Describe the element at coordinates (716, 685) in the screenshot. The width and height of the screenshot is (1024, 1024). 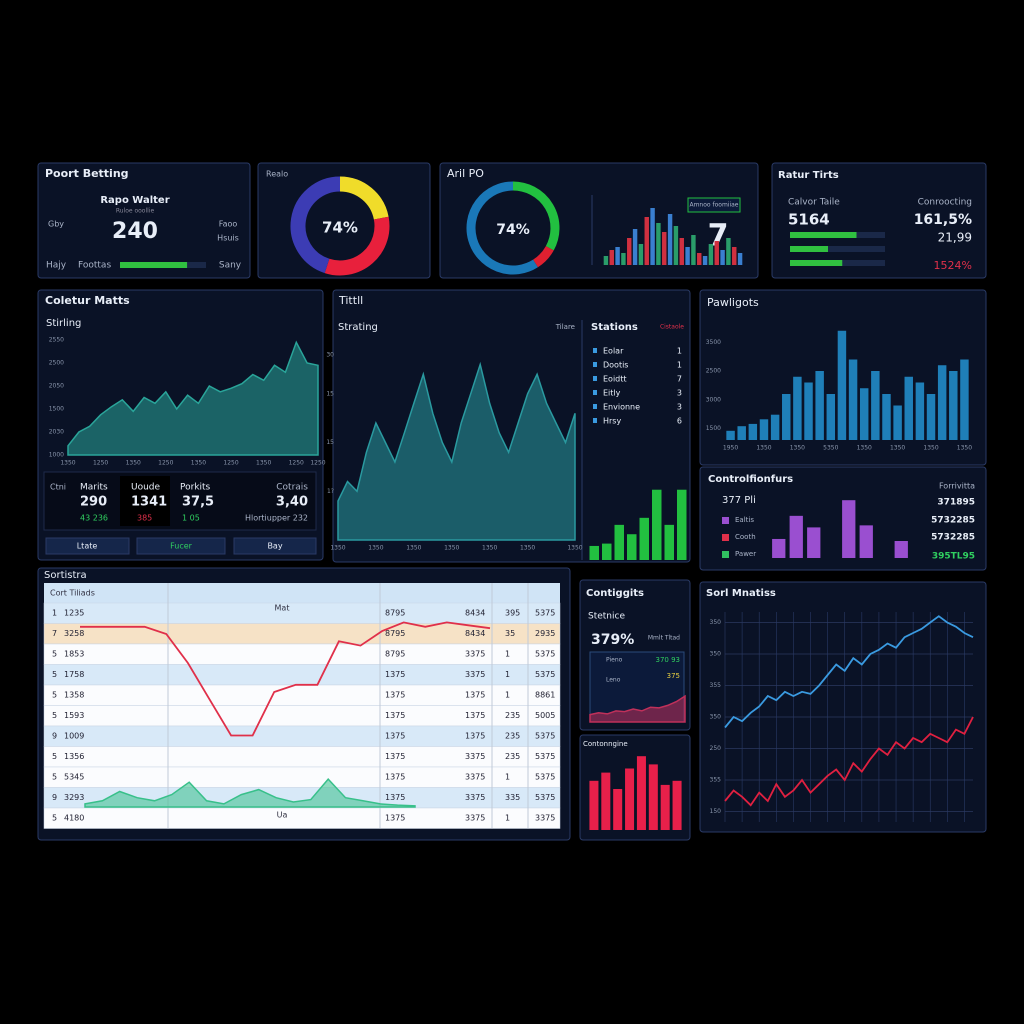
I see `y-tick-label: 355` at that location.